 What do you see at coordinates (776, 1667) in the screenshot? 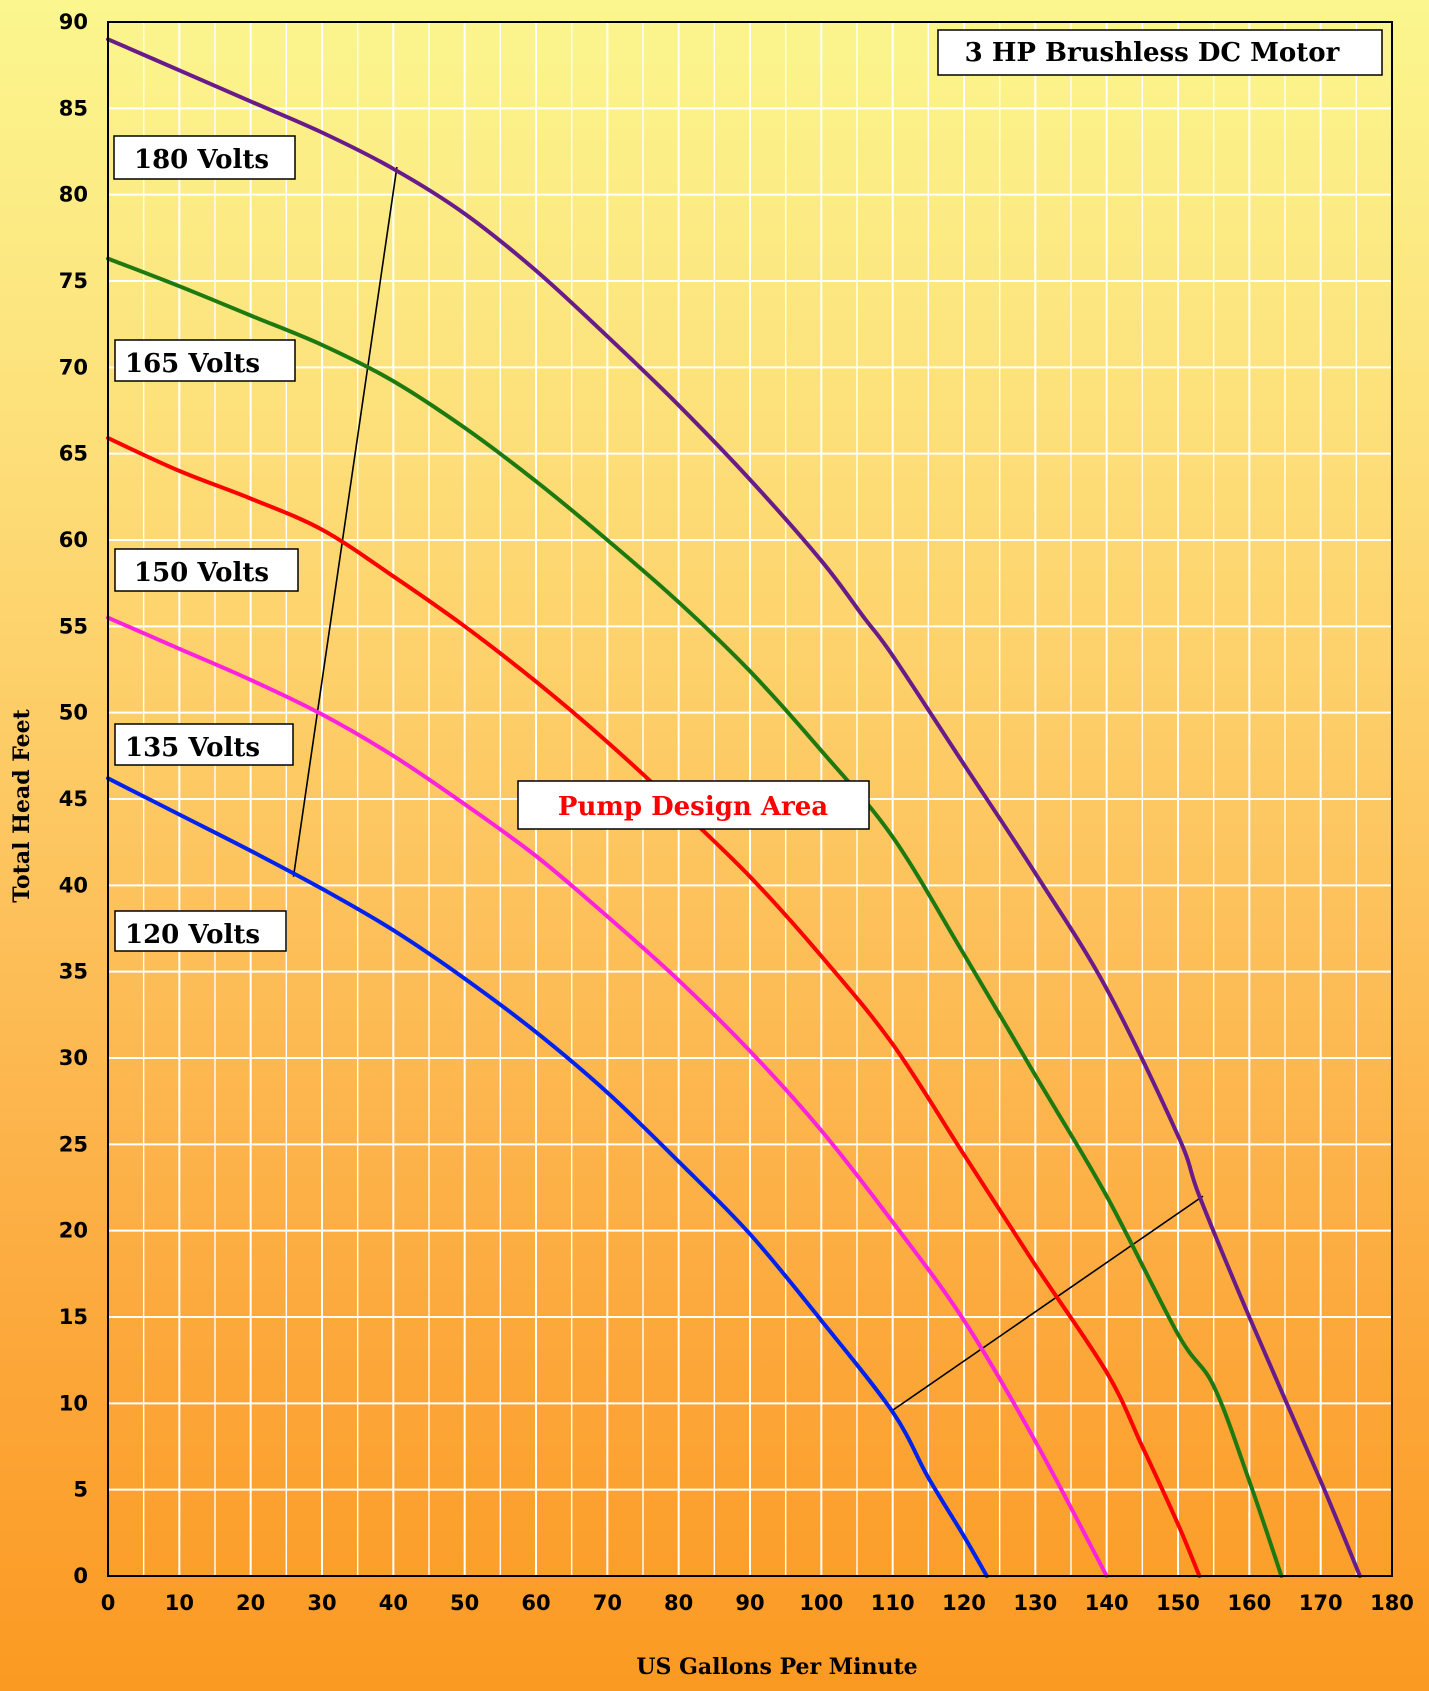
I see `x-axis-title: US Gallons Per Minute` at bounding box center [776, 1667].